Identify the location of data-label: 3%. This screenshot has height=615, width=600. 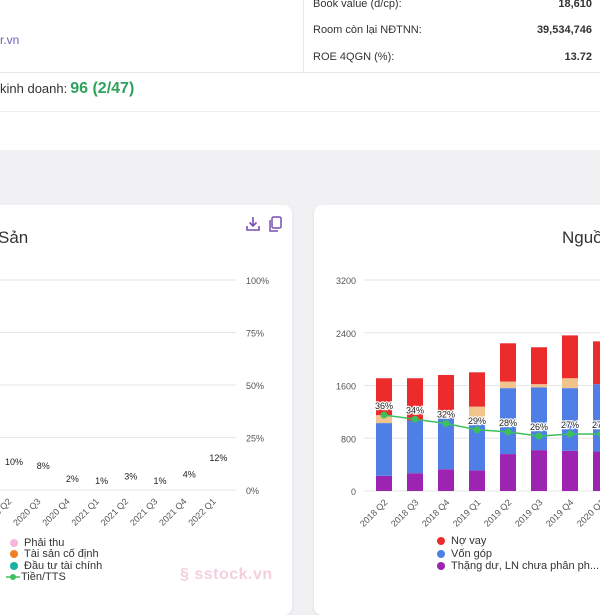
(130, 477).